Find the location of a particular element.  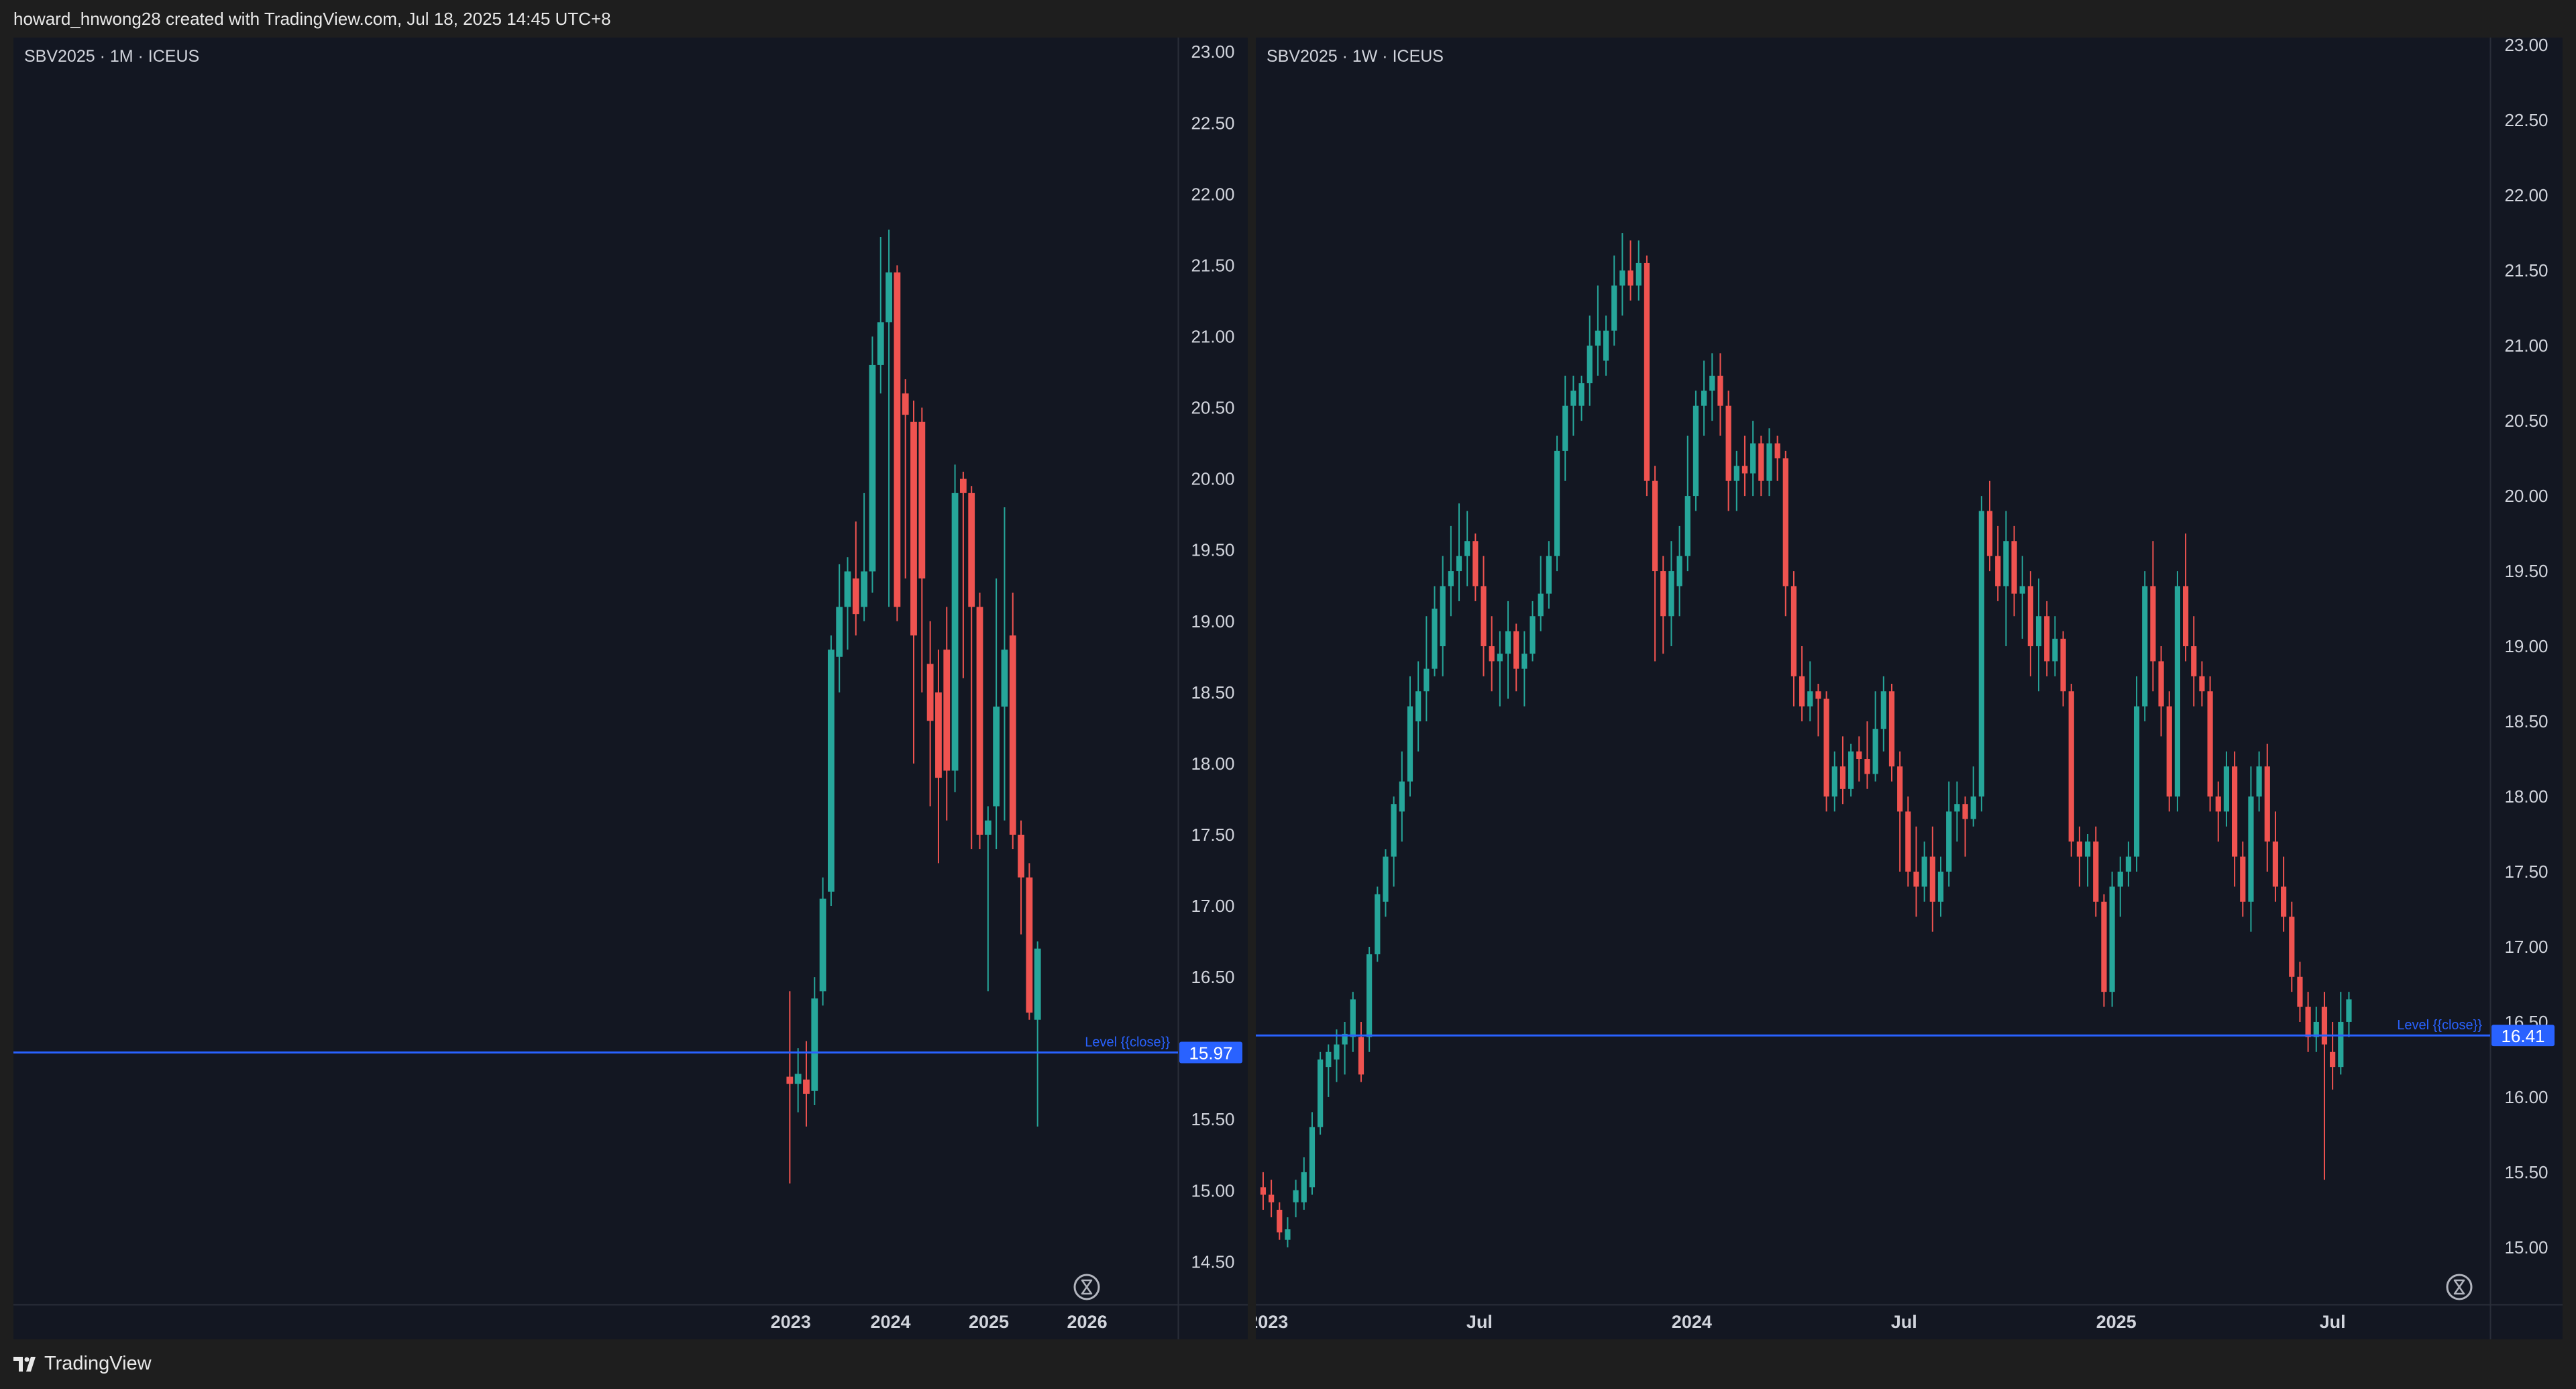

price-axis-label: 18.50 is located at coordinates (2526, 721).